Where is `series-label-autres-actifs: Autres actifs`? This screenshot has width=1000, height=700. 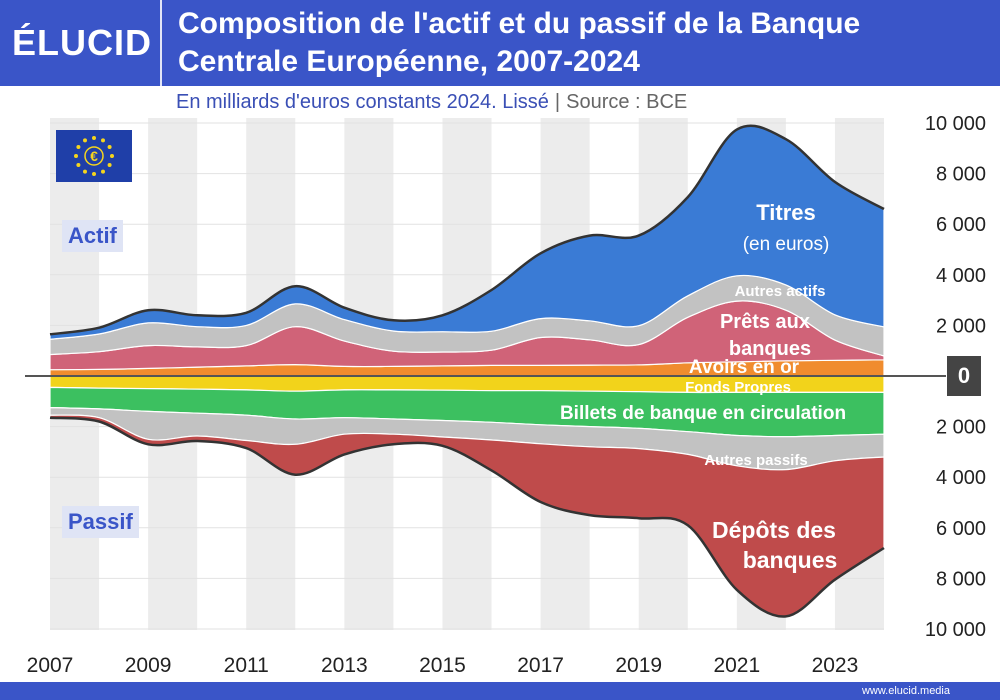 series-label-autres-actifs: Autres actifs is located at coordinates (780, 291).